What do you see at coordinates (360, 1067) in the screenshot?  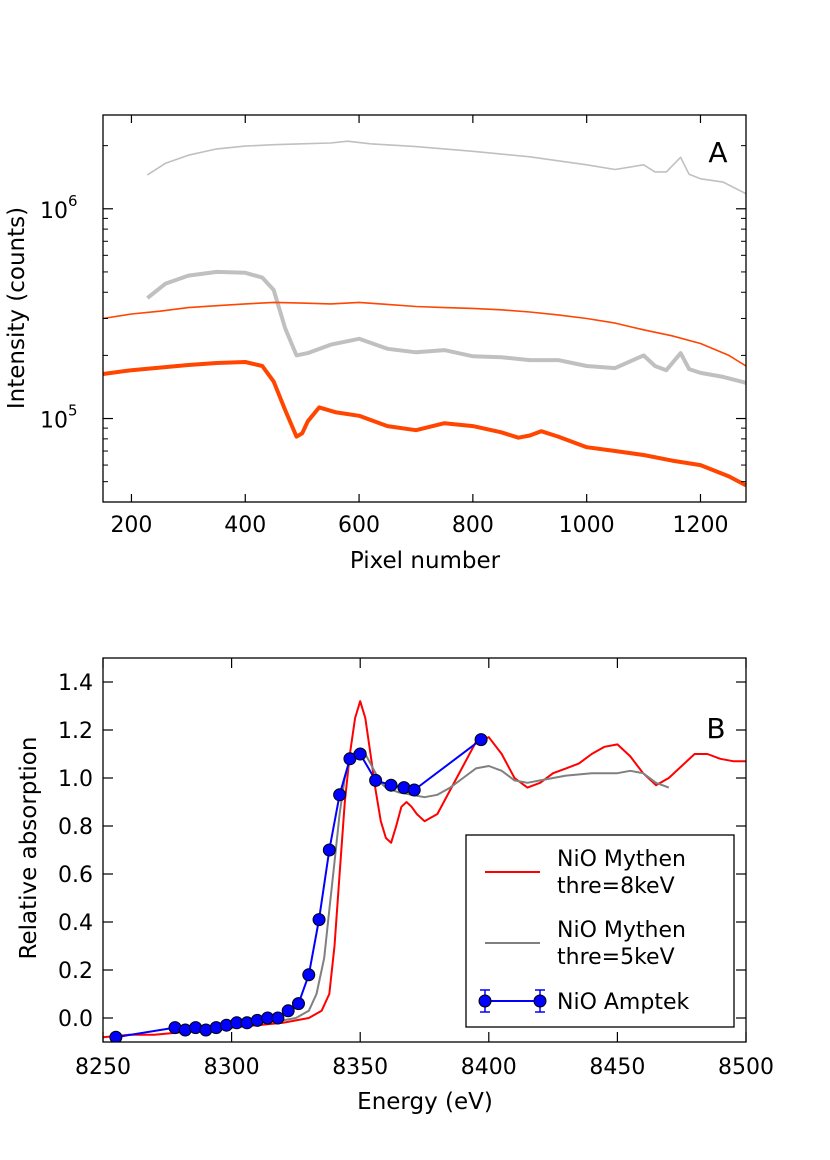 I see `panel-b-xtick-label: 8350` at bounding box center [360, 1067].